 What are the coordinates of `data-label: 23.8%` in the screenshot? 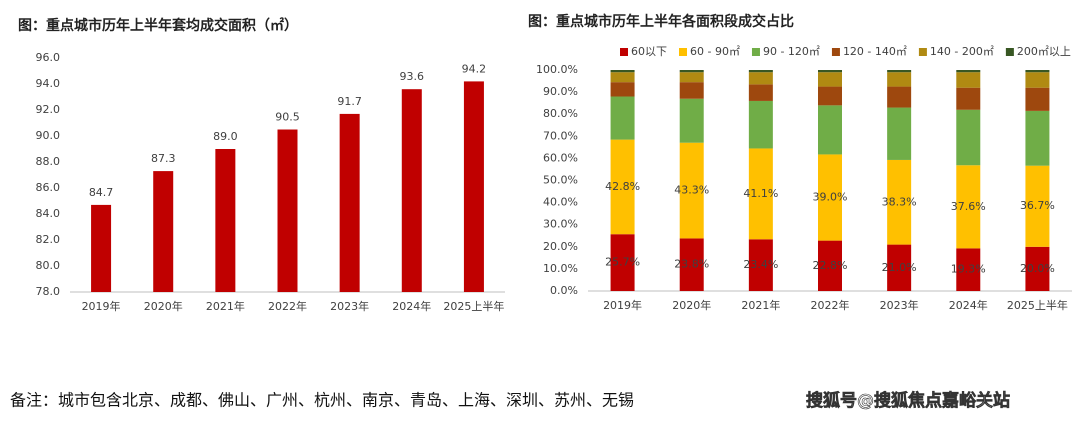 It's located at (691, 264).